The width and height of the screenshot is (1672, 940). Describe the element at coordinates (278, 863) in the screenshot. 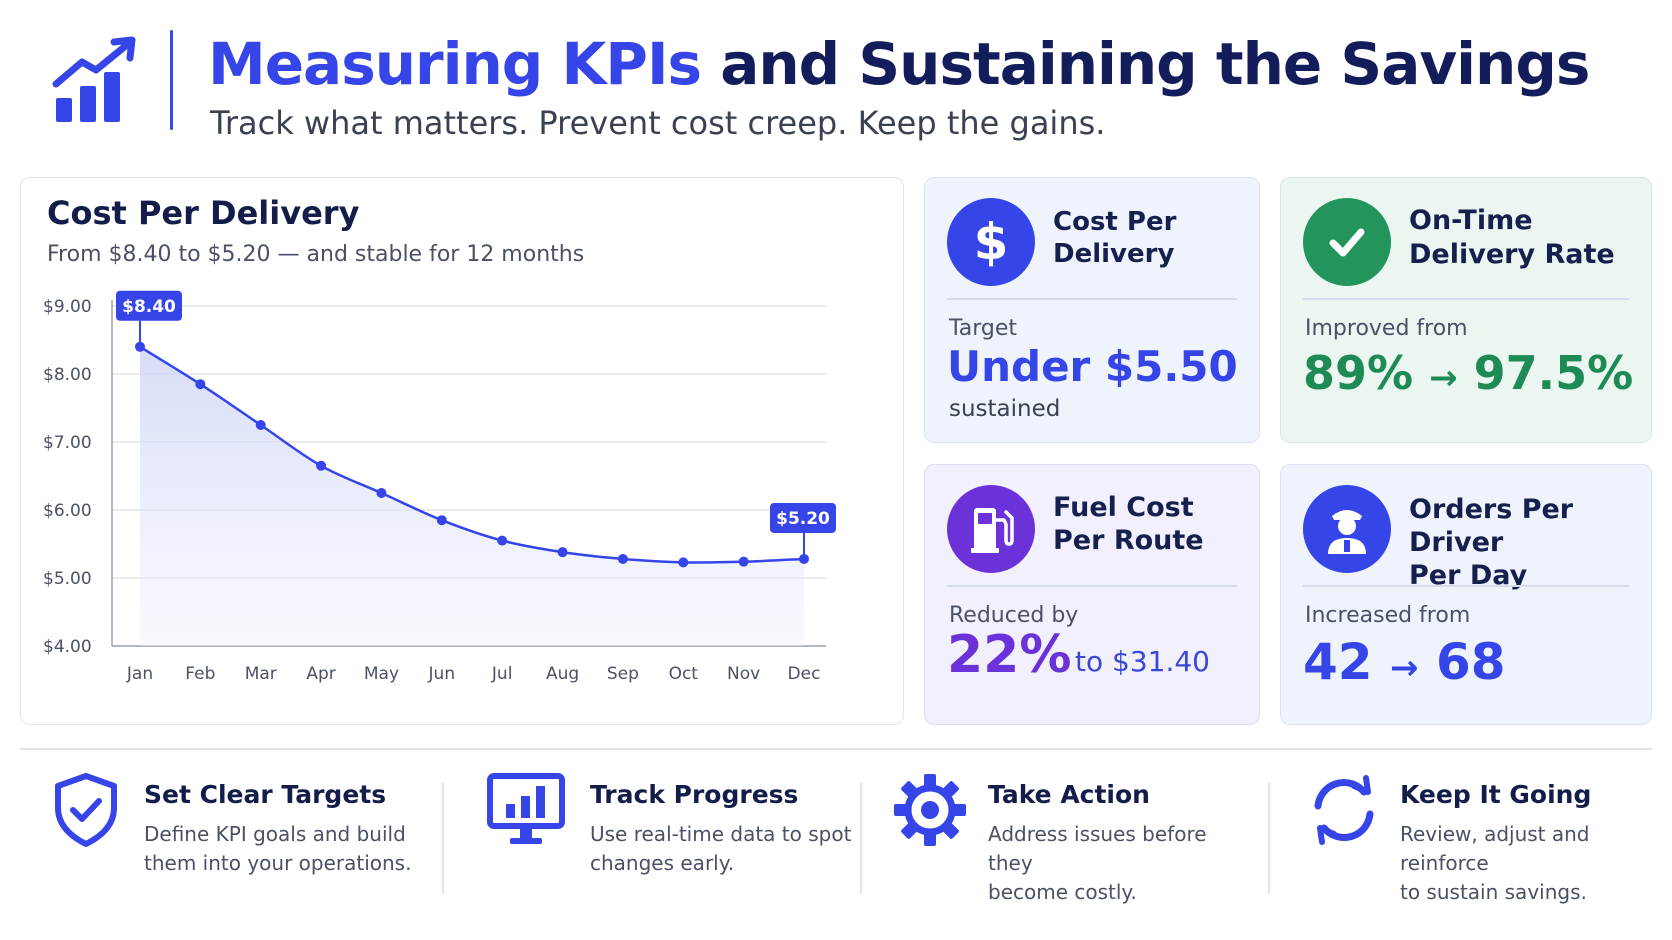

I see `step-description-line: them into your operations.` at that location.